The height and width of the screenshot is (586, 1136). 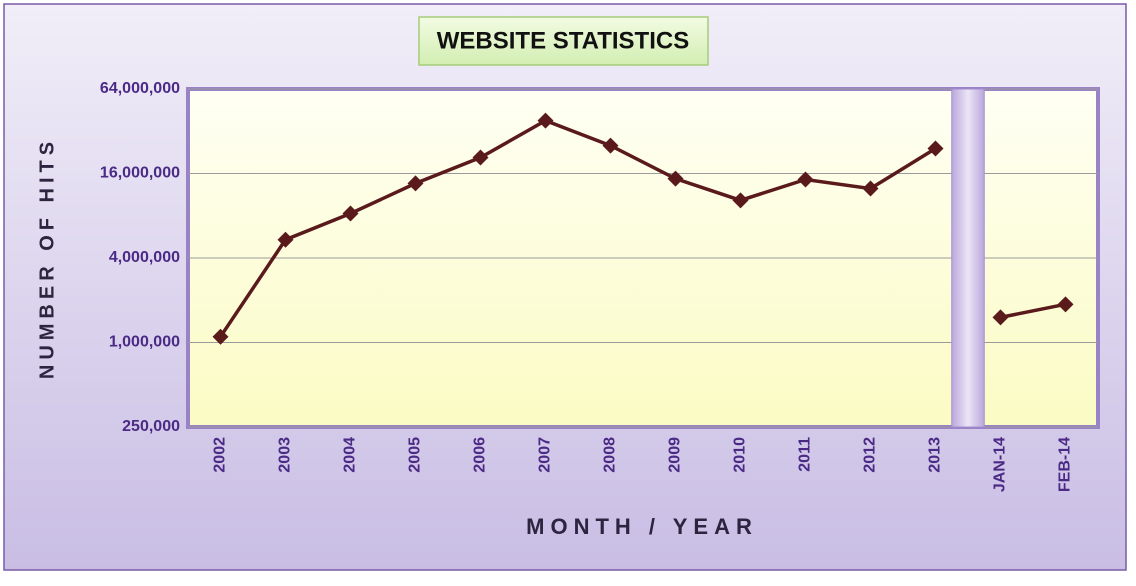 I want to click on x-tick-label: 2002, so click(x=220, y=455).